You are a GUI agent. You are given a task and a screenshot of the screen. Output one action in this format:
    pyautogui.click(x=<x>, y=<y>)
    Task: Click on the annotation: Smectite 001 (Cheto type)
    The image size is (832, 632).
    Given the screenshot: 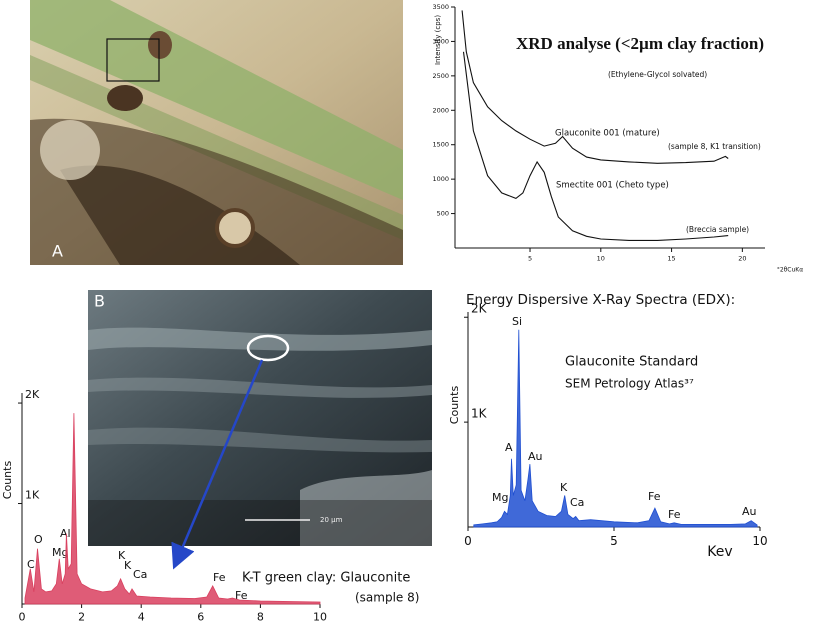 What is the action you would take?
    pyautogui.click(x=612, y=186)
    